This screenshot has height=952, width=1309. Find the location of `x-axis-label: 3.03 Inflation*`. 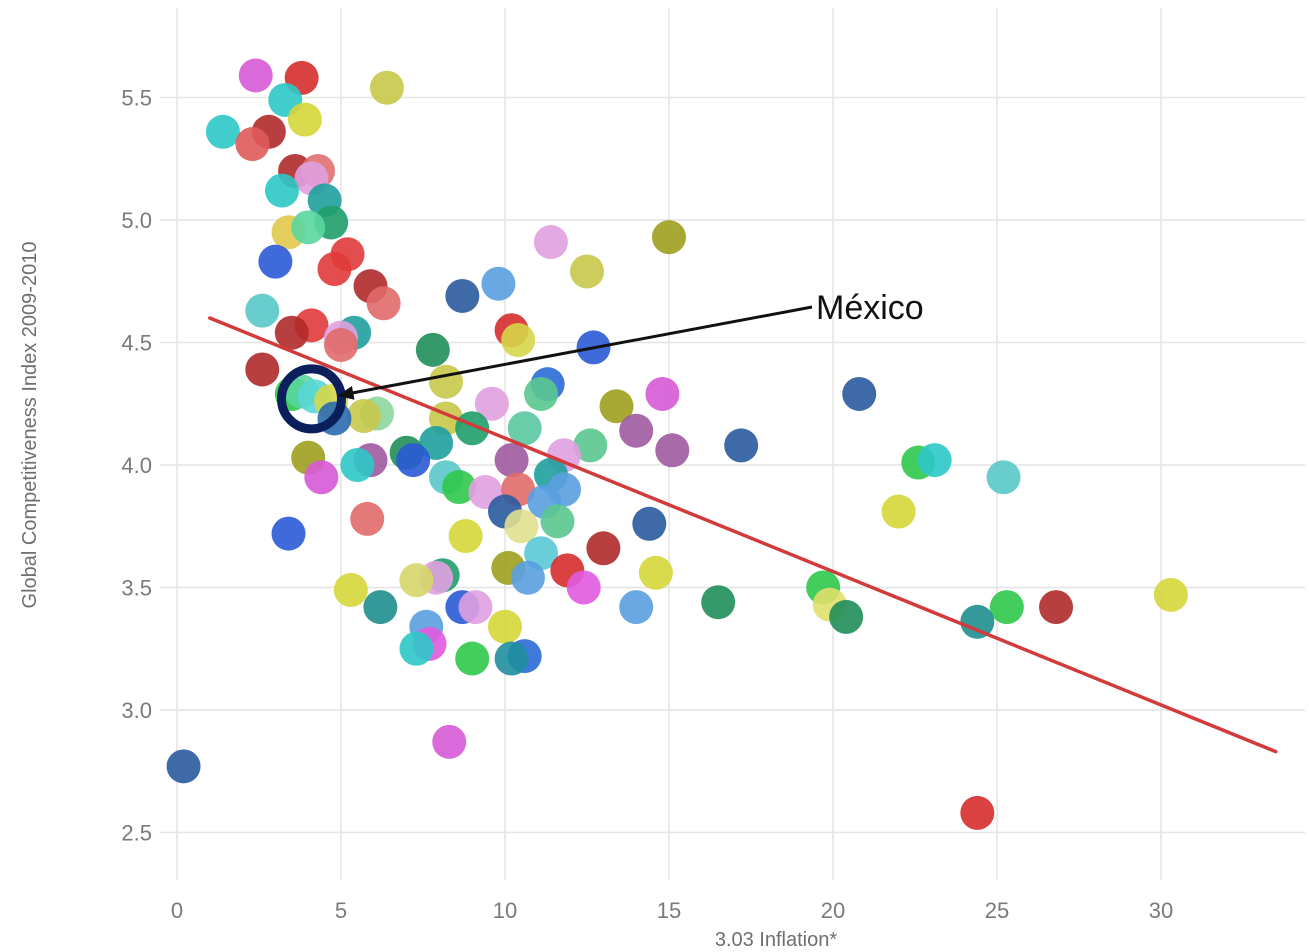

x-axis-label: 3.03 Inflation* is located at coordinates (776, 940).